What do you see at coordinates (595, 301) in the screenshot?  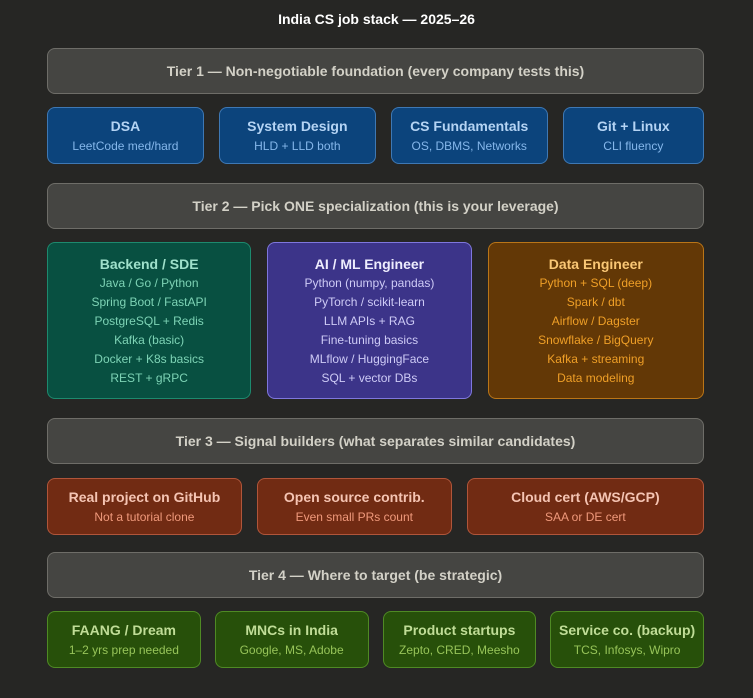 I see `skill-item: Spark / dbt` at bounding box center [595, 301].